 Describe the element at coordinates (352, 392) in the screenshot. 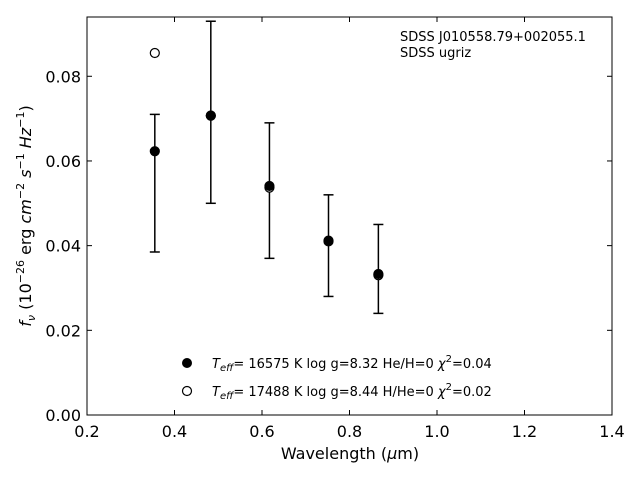

I see `legend-label-open: Teff= 17488 K log g=8.44 H/He=0 χ2=0.02` at that location.